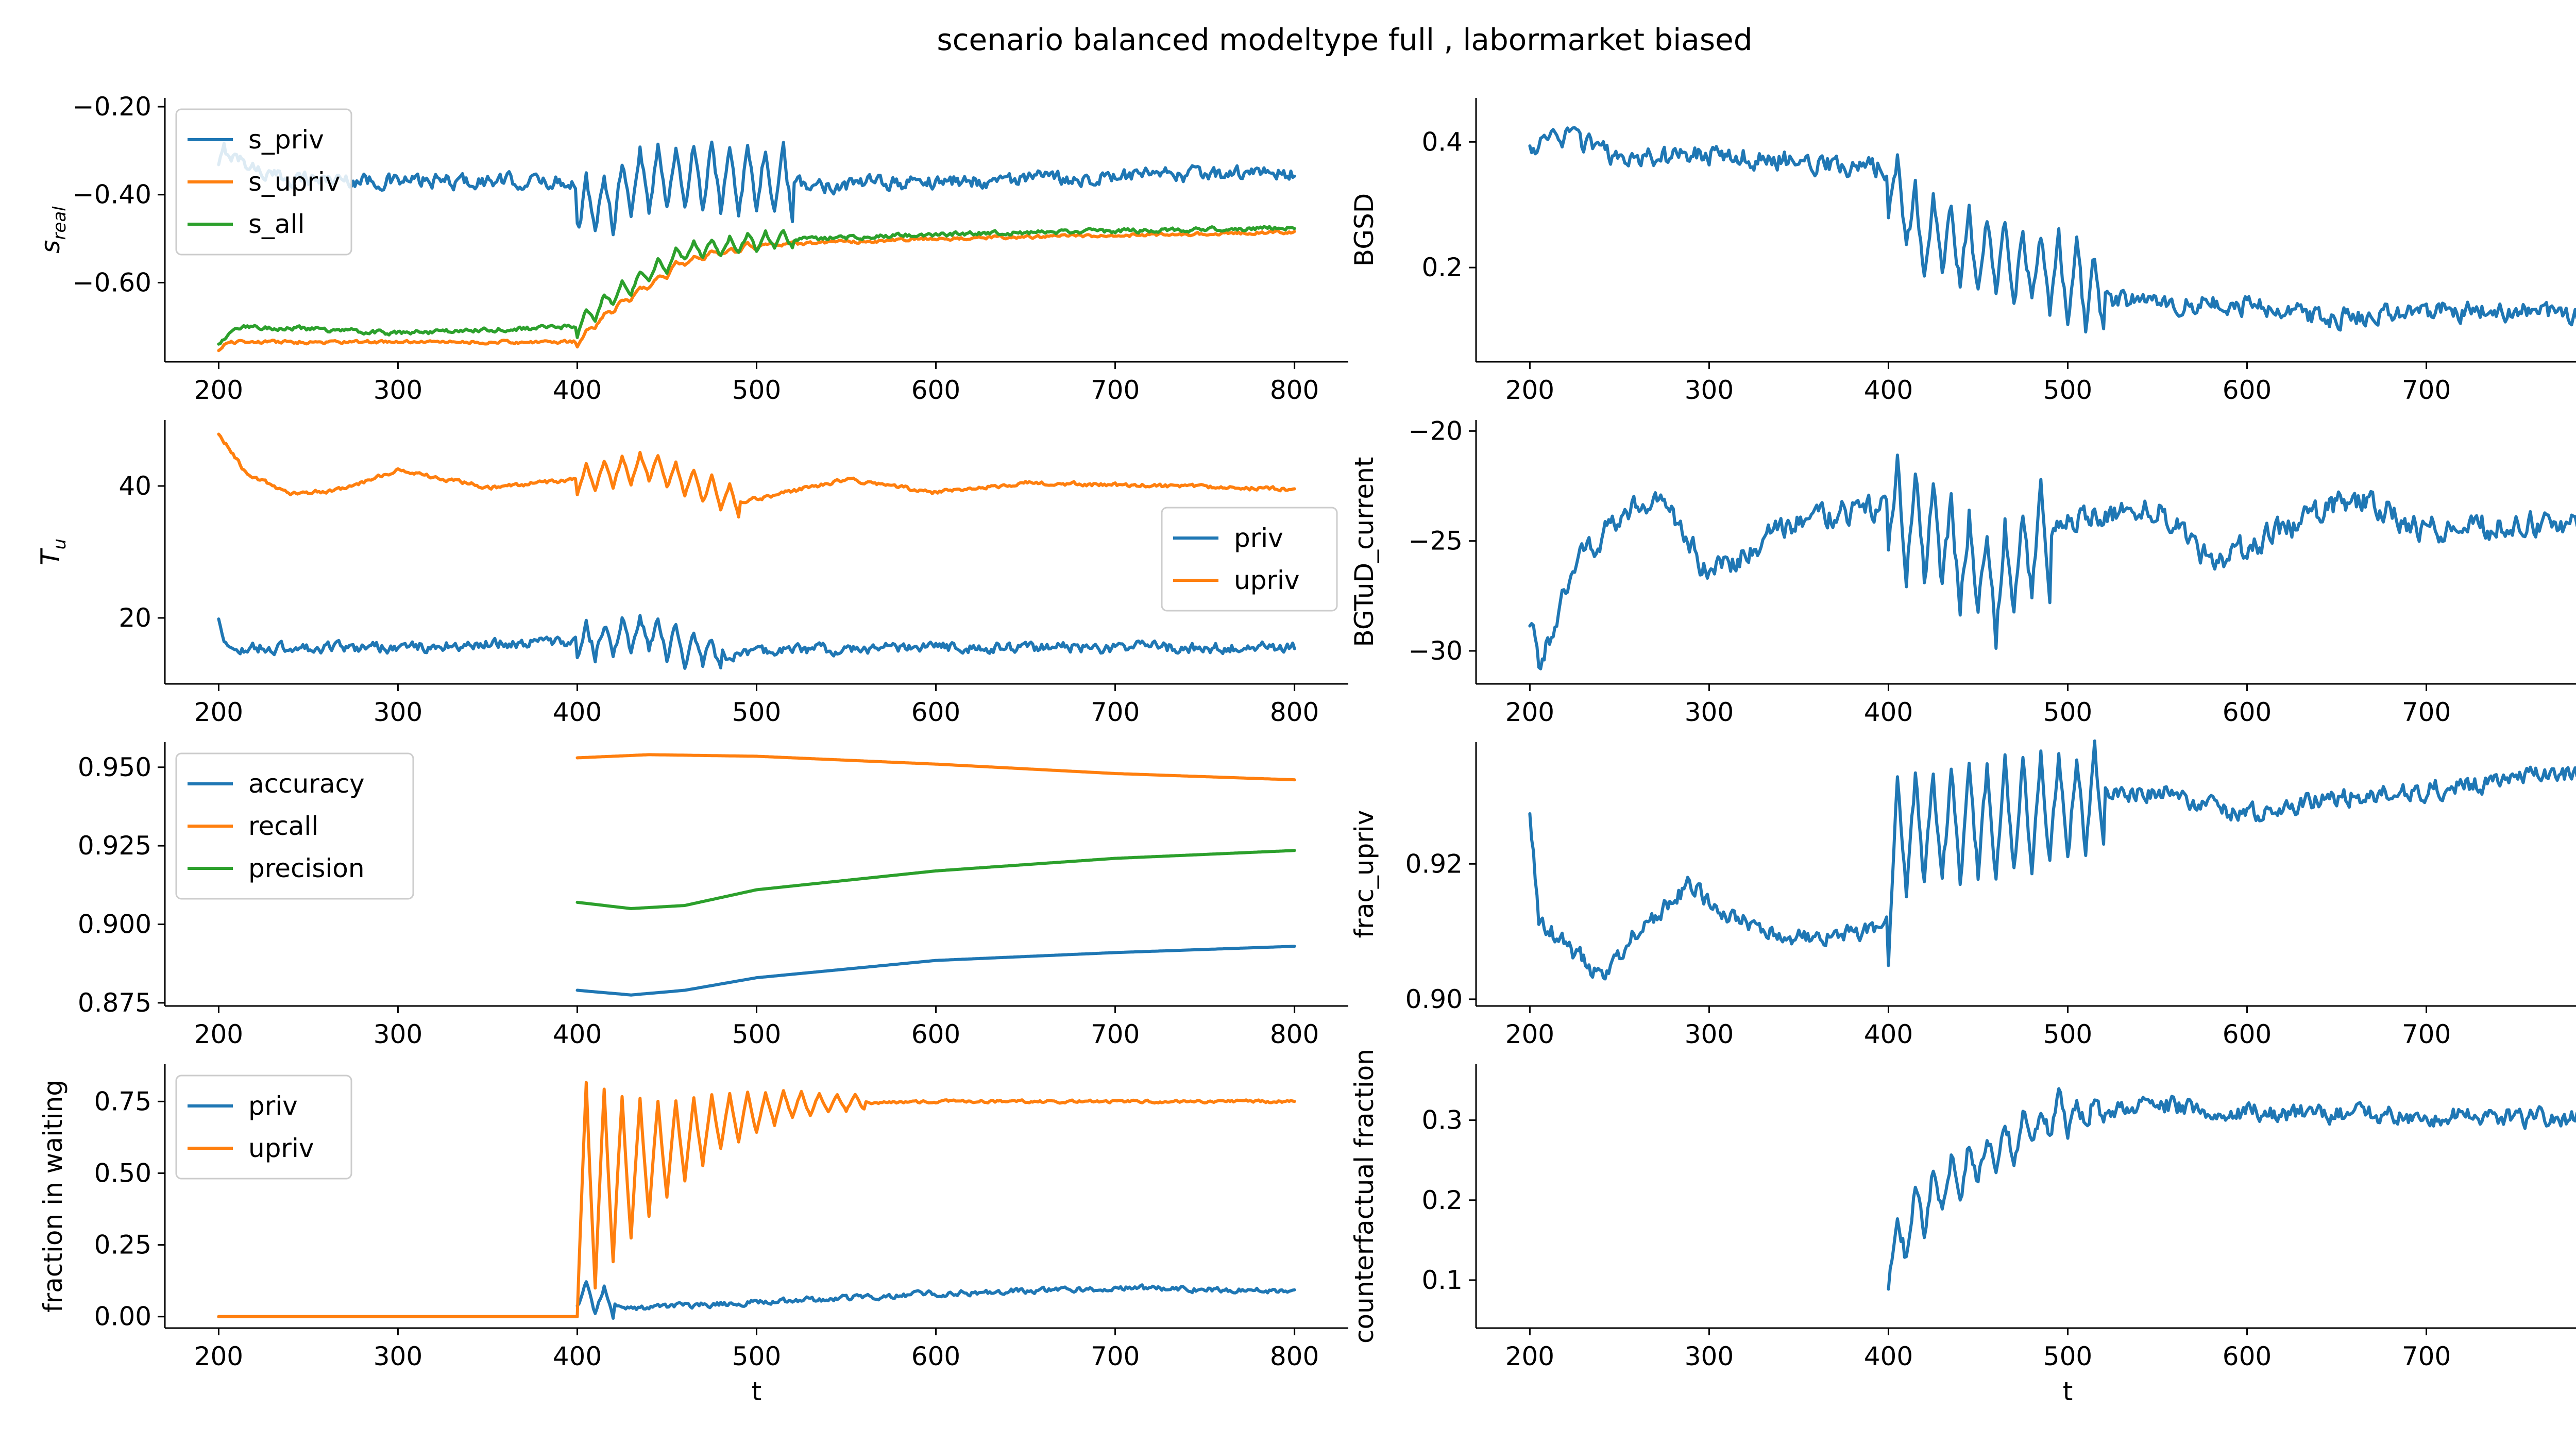 The width and height of the screenshot is (2576, 1443). Describe the element at coordinates (112, 282) in the screenshot. I see `y-tick-label: −0.60` at that location.